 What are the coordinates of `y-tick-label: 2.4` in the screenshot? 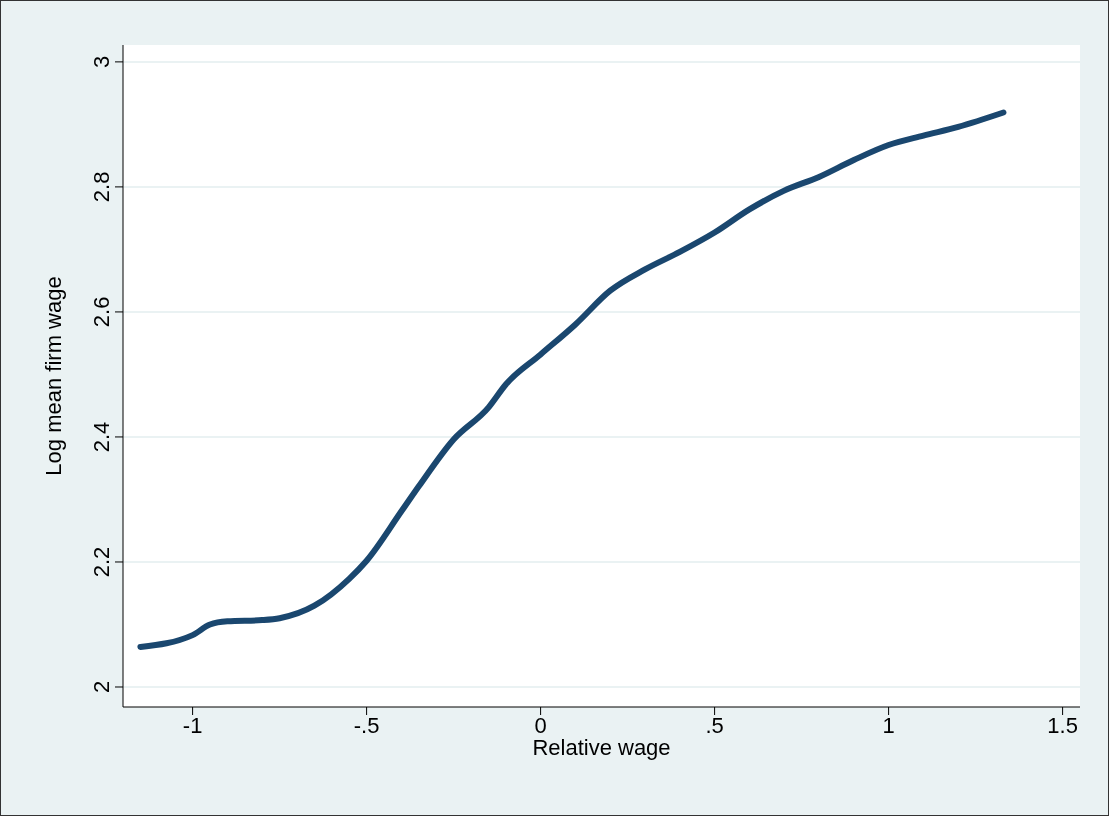 It's located at (101, 437).